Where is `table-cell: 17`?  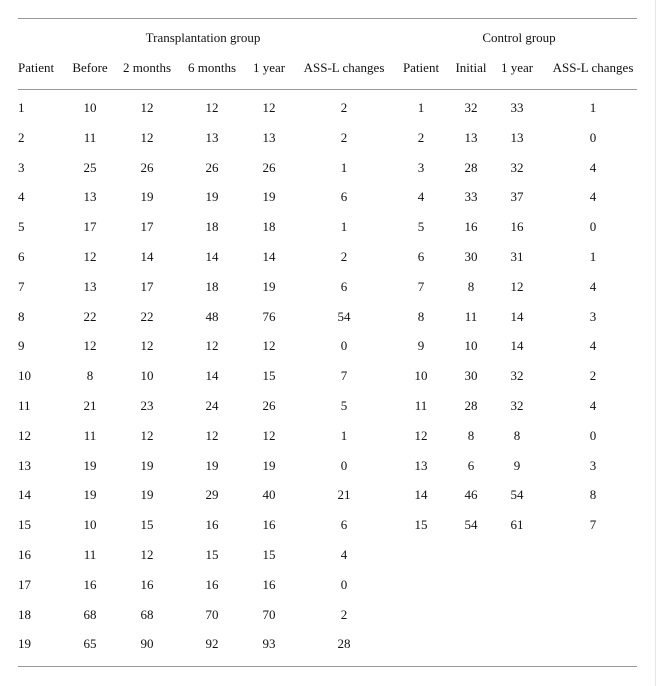
table-cell: 17 is located at coordinates (147, 286).